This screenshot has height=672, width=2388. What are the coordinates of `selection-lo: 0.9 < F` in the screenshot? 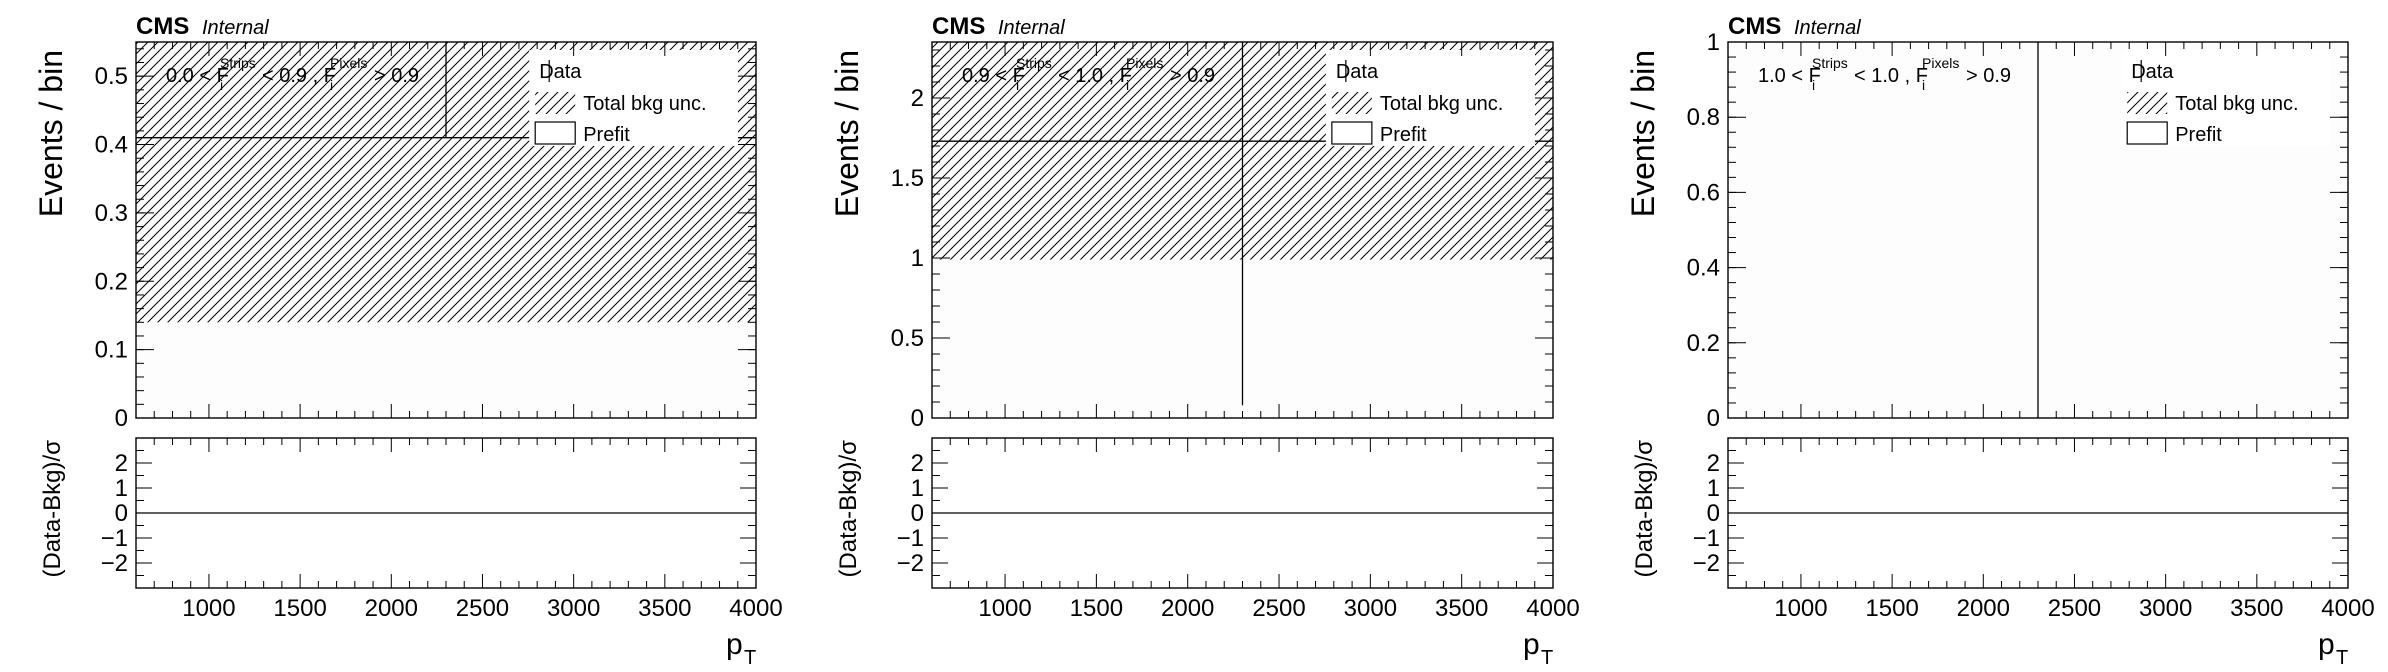 It's located at (993, 76).